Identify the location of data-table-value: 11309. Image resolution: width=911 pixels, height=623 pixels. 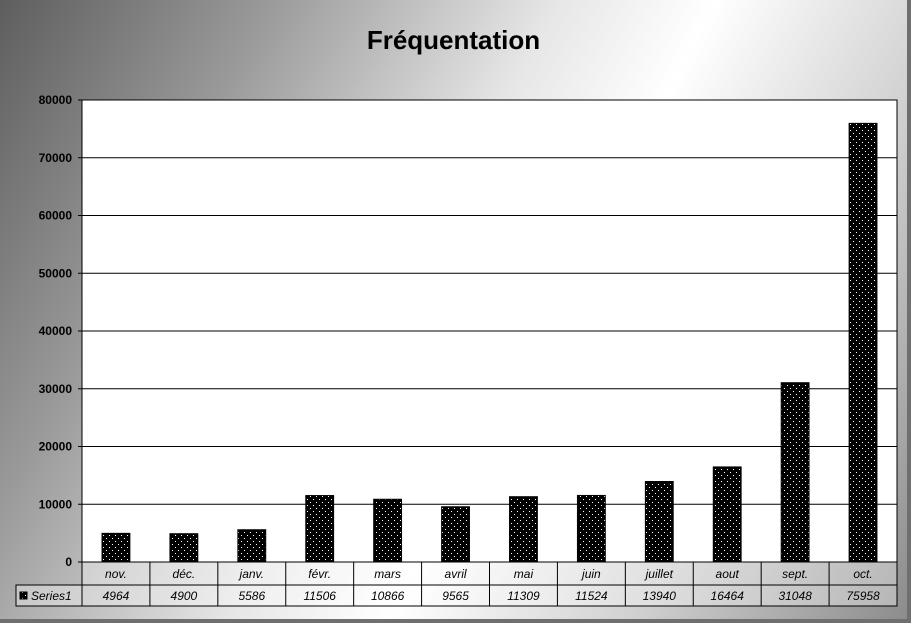
(523, 596).